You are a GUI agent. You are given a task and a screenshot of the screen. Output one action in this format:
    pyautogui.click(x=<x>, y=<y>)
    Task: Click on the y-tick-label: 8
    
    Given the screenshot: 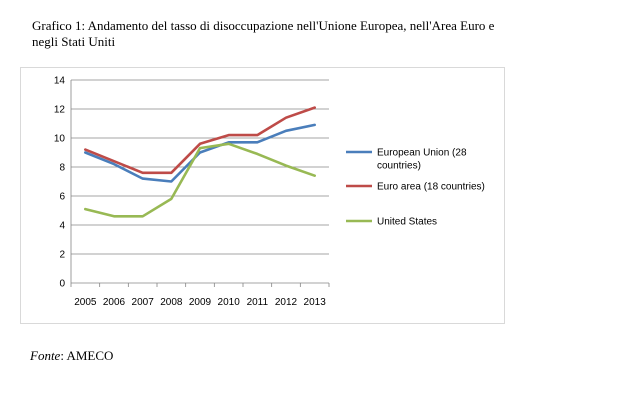 What is the action you would take?
    pyautogui.click(x=62, y=168)
    